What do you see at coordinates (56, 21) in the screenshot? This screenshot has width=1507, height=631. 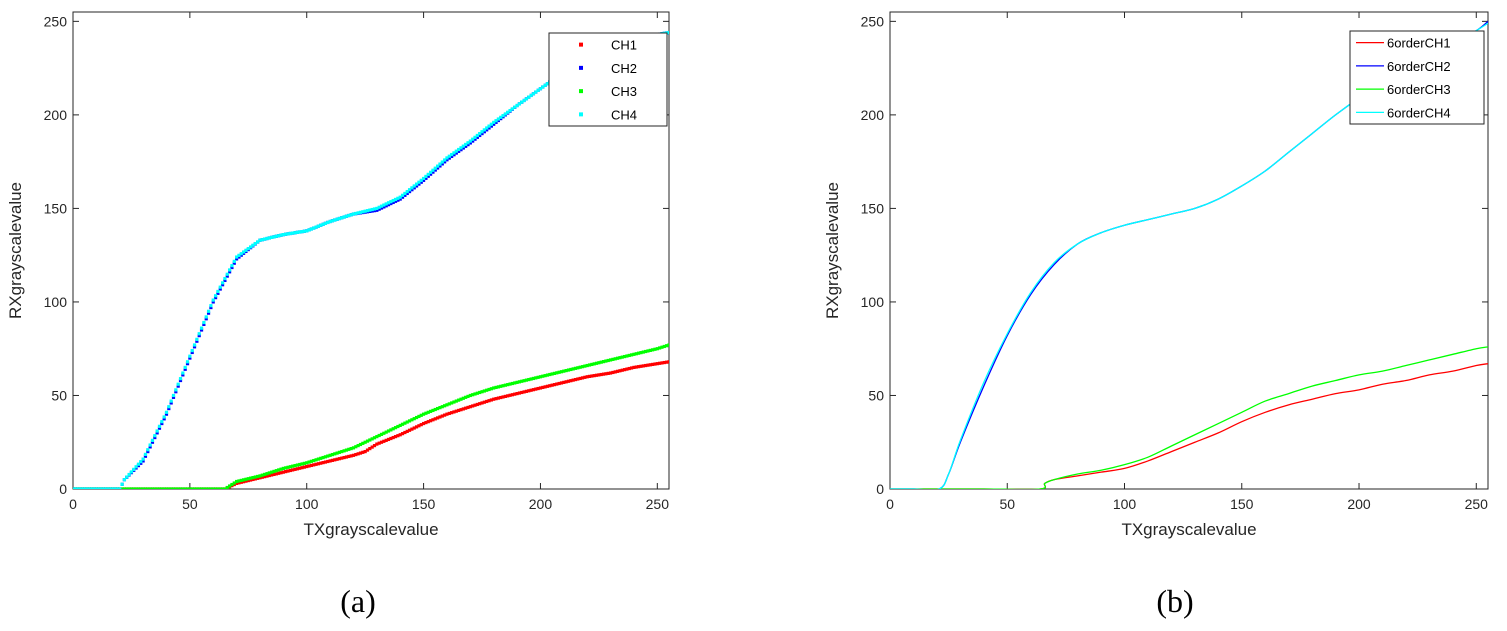 I see `y-tick-label: 250` at bounding box center [56, 21].